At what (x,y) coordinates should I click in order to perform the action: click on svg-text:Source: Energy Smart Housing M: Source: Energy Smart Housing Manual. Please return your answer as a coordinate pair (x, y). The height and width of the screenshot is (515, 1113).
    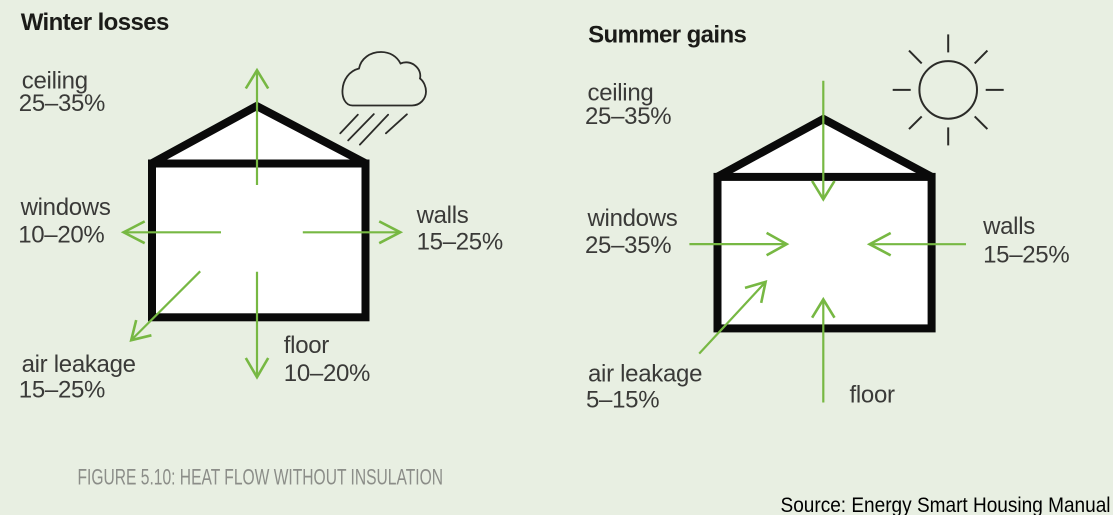
    Looking at the image, I should click on (946, 504).